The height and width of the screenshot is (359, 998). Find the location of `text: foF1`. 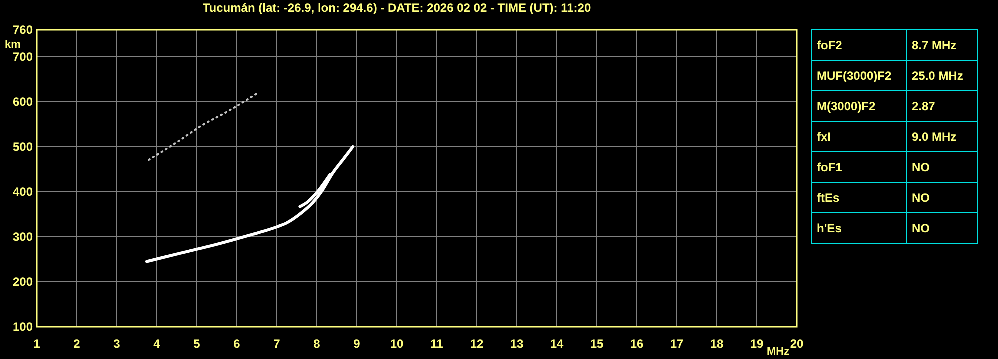

text: foF1 is located at coordinates (830, 167).